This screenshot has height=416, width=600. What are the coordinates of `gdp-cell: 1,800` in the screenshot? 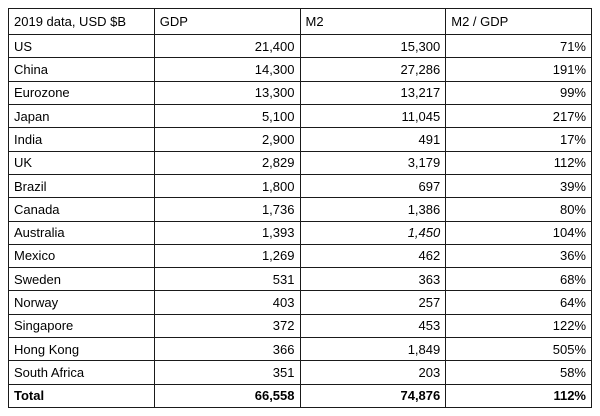 It's located at (227, 186).